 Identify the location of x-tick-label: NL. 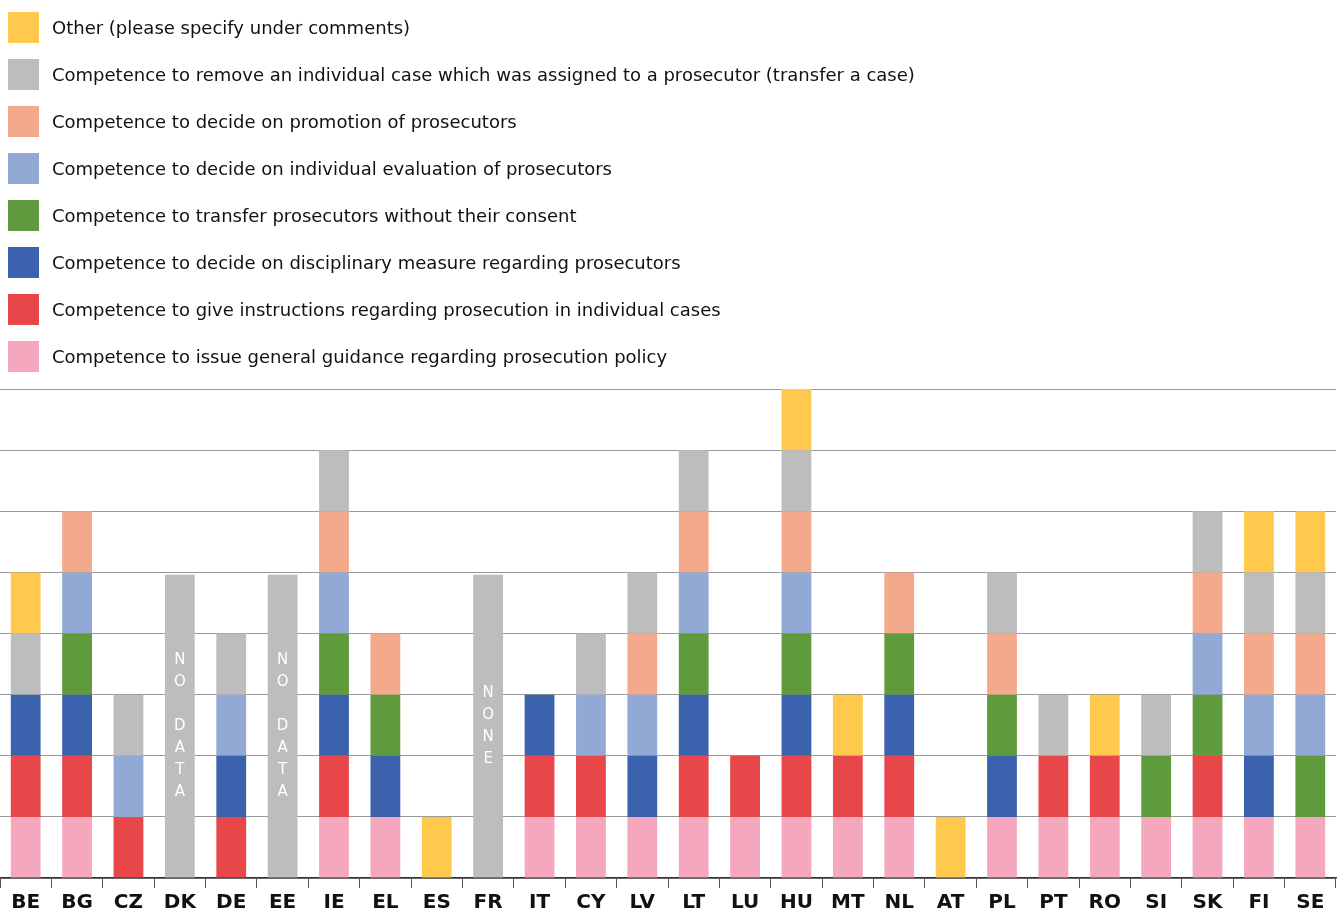
(899, 901).